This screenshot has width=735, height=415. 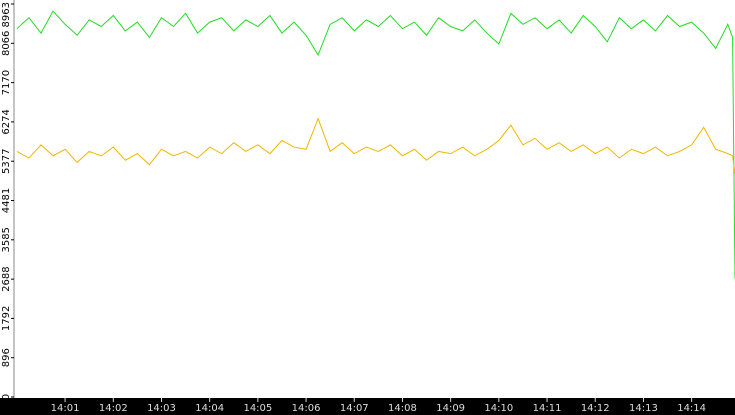 I want to click on line, so click(x=375, y=145).